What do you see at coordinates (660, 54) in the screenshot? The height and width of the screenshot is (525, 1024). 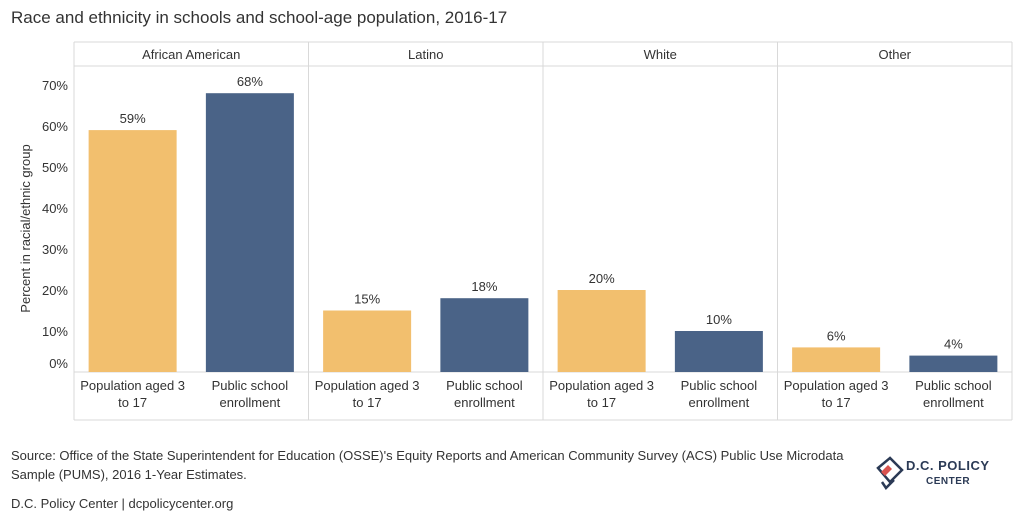 I see `panel-header: White` at bounding box center [660, 54].